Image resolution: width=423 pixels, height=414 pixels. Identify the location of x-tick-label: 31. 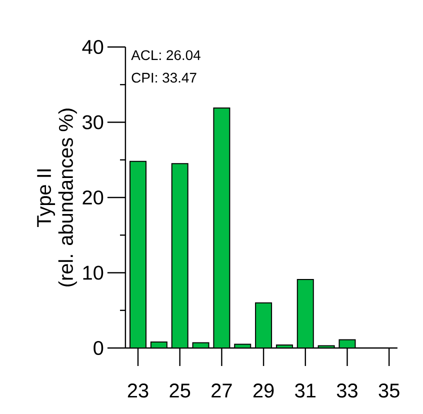
(305, 391).